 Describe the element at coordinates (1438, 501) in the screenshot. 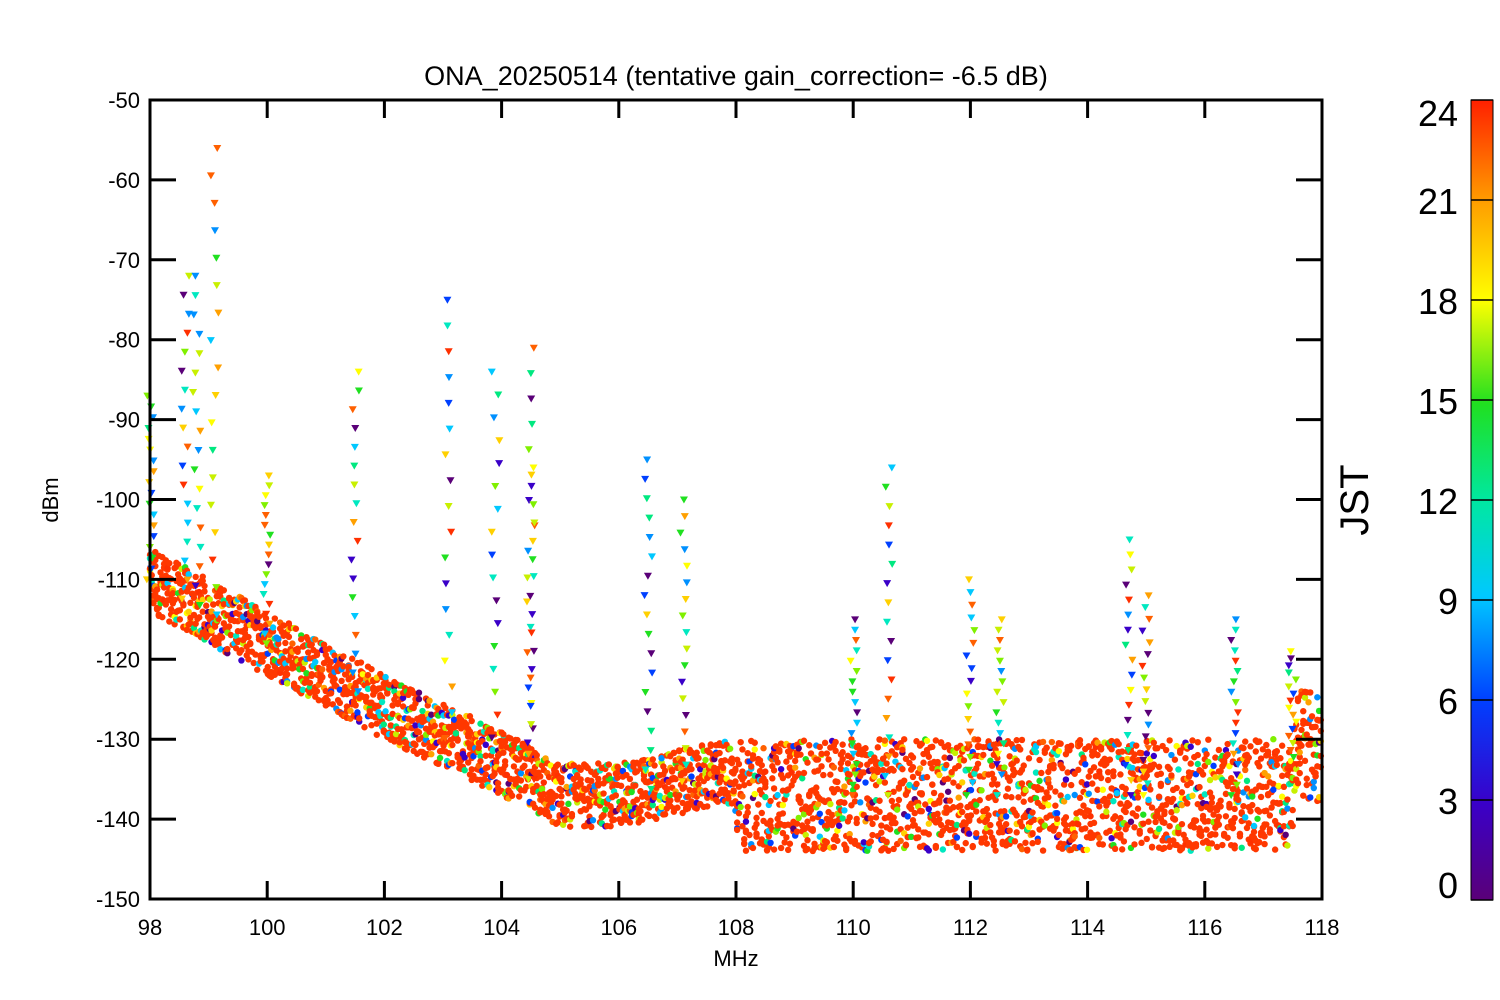

I see `colorbar-tick-label: 12` at that location.